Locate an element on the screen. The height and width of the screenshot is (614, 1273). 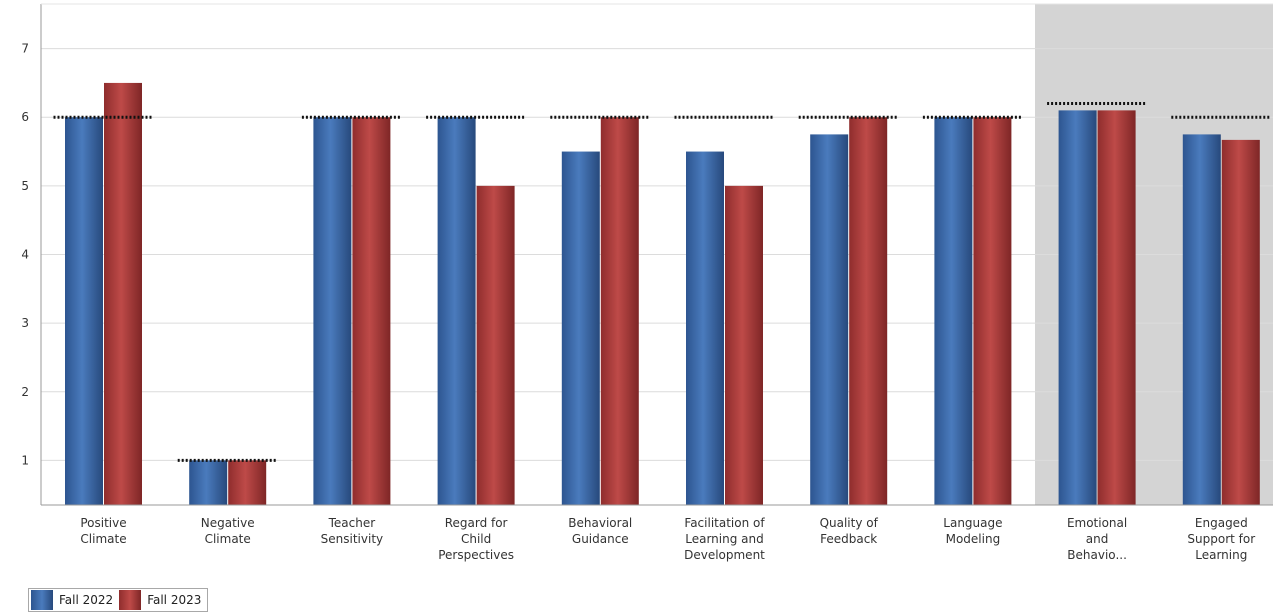
y-tick-label: 1 is located at coordinates (25, 460).